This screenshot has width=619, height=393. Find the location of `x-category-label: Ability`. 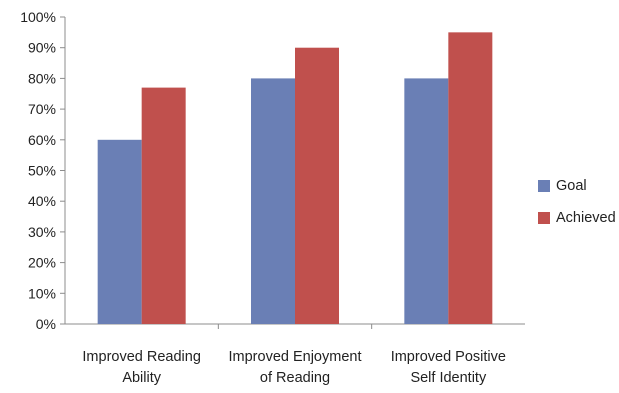

x-category-label: Ability is located at coordinates (141, 378).